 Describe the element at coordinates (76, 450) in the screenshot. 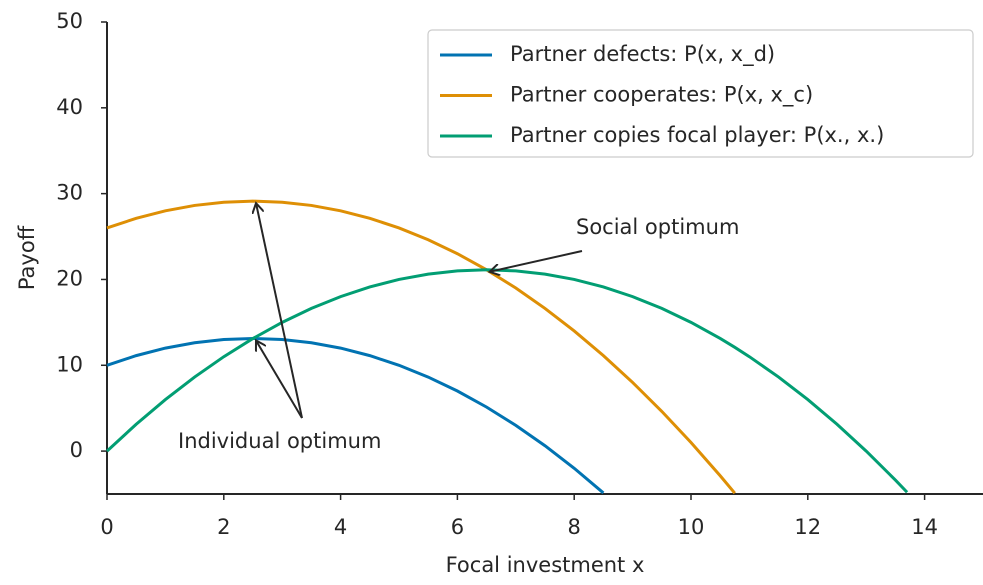

I see `y-tick-label: 0` at that location.